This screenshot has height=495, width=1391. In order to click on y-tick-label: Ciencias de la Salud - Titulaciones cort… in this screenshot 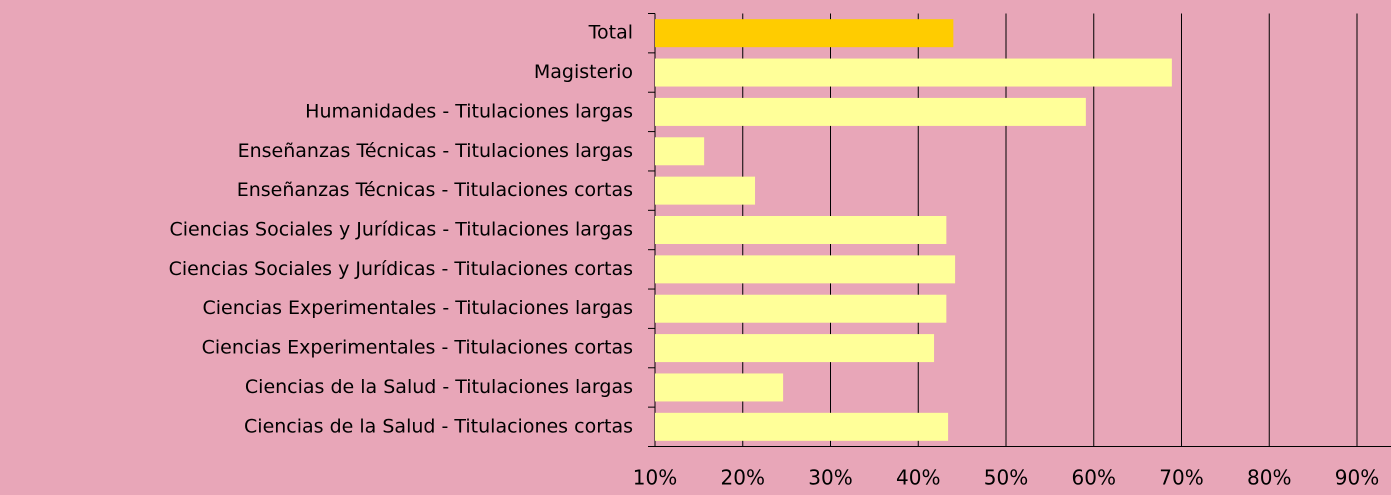, I will do `click(438, 426)`.